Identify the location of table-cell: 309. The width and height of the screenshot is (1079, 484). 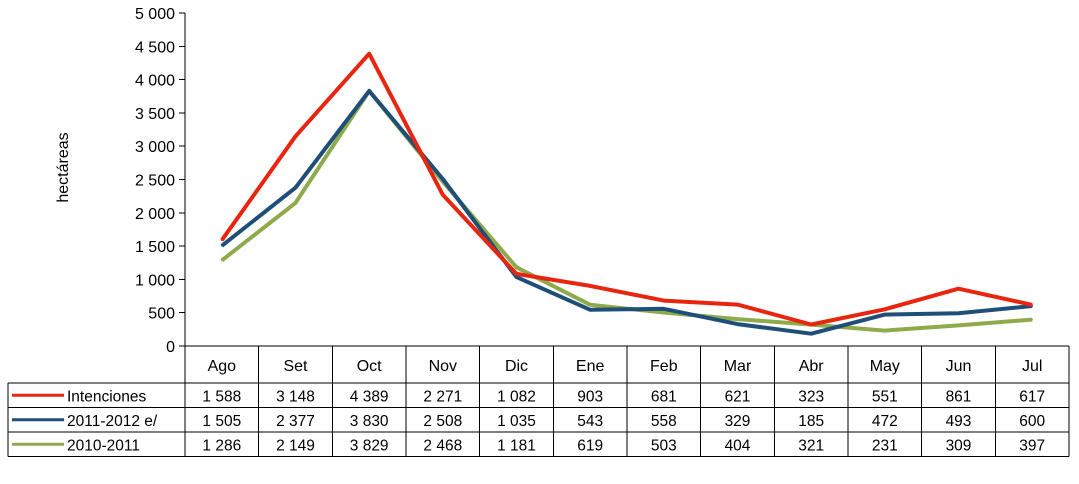
(959, 445).